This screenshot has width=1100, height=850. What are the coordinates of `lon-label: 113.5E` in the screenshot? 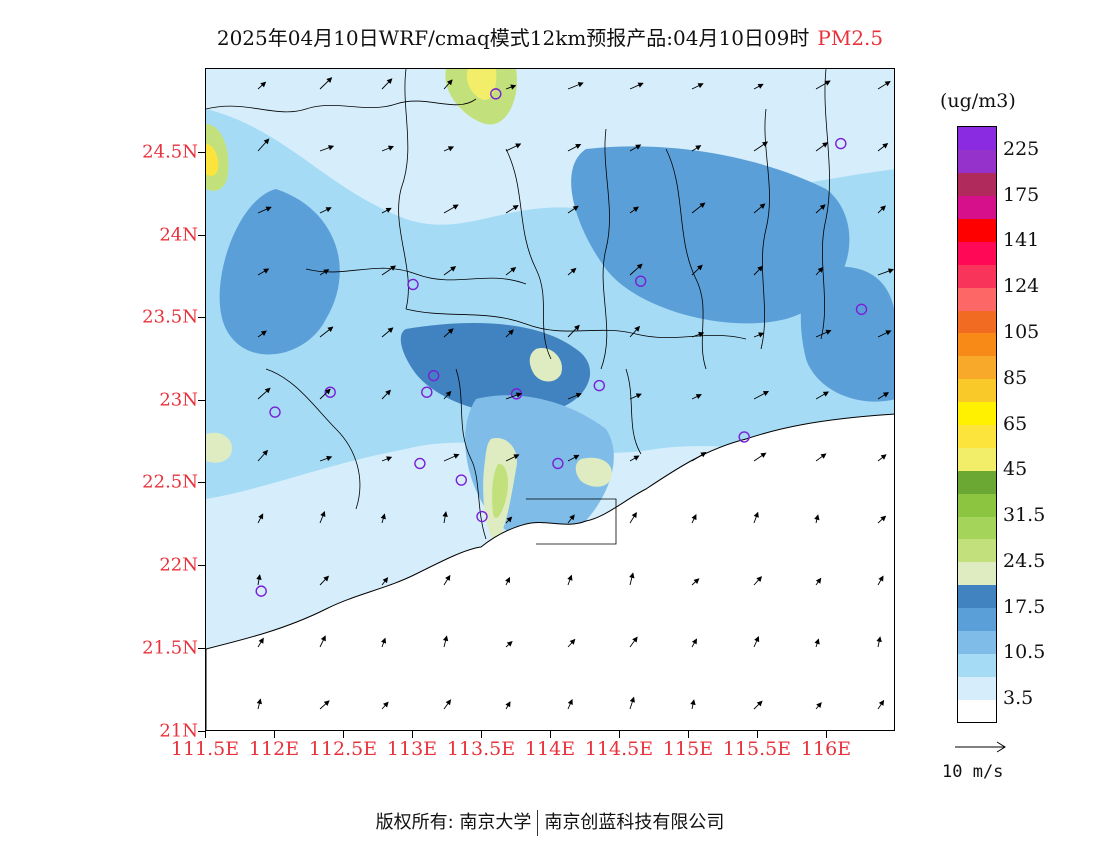 It's located at (481, 749).